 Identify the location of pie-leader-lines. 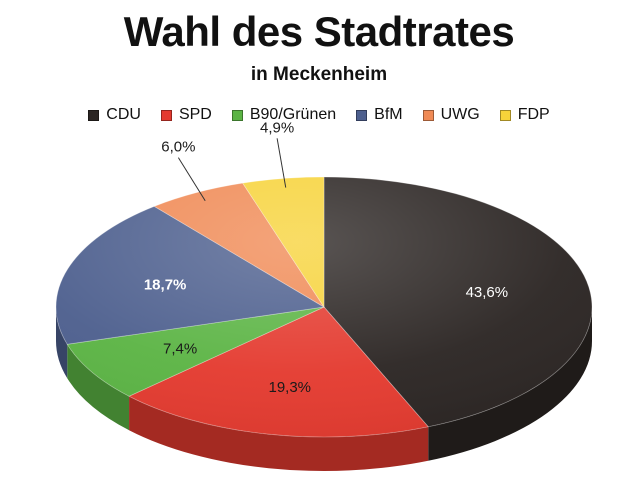
(232, 169).